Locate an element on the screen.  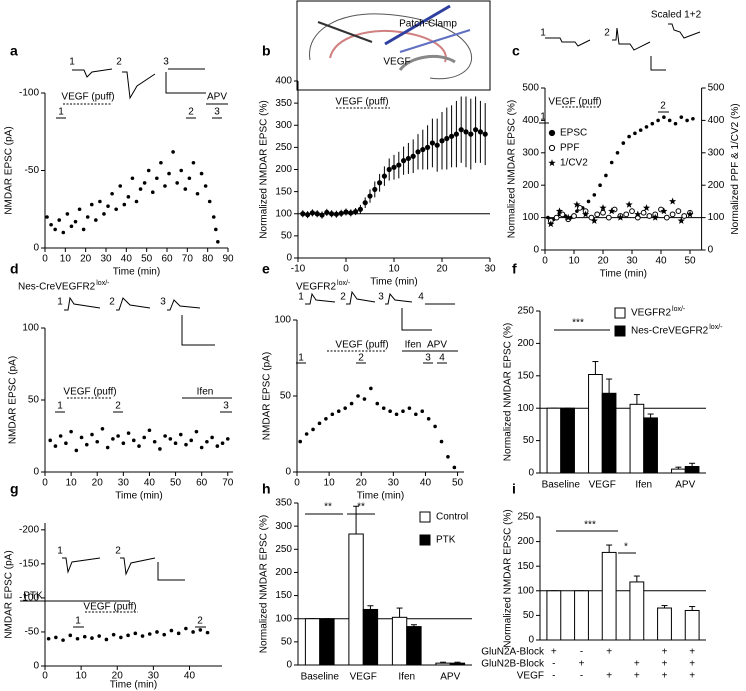
annotation: 2 is located at coordinates (191, 112).